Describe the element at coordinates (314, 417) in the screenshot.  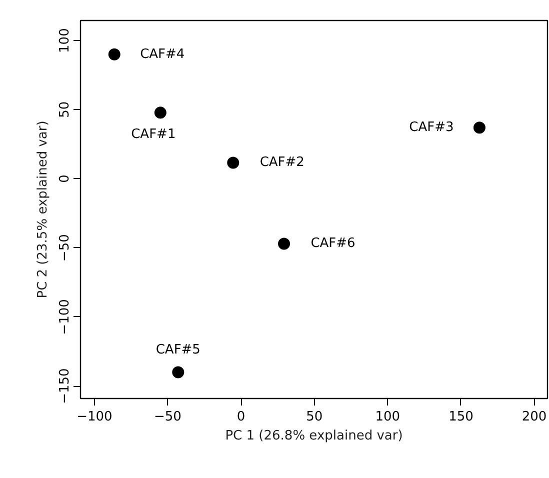
I see `x-tick-label: 50` at that location.